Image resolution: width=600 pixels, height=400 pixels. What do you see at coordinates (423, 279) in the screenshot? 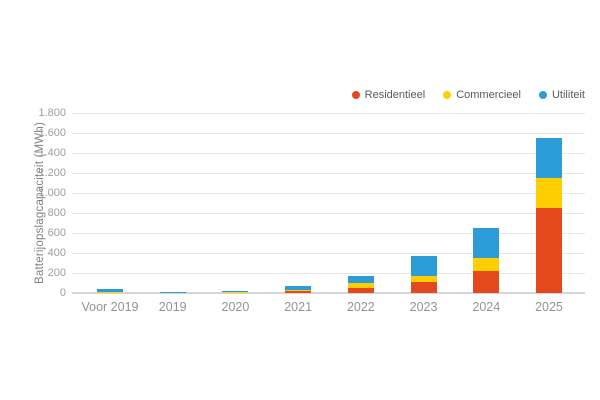
I see `bar-segment-commercieel-2023` at bounding box center [423, 279].